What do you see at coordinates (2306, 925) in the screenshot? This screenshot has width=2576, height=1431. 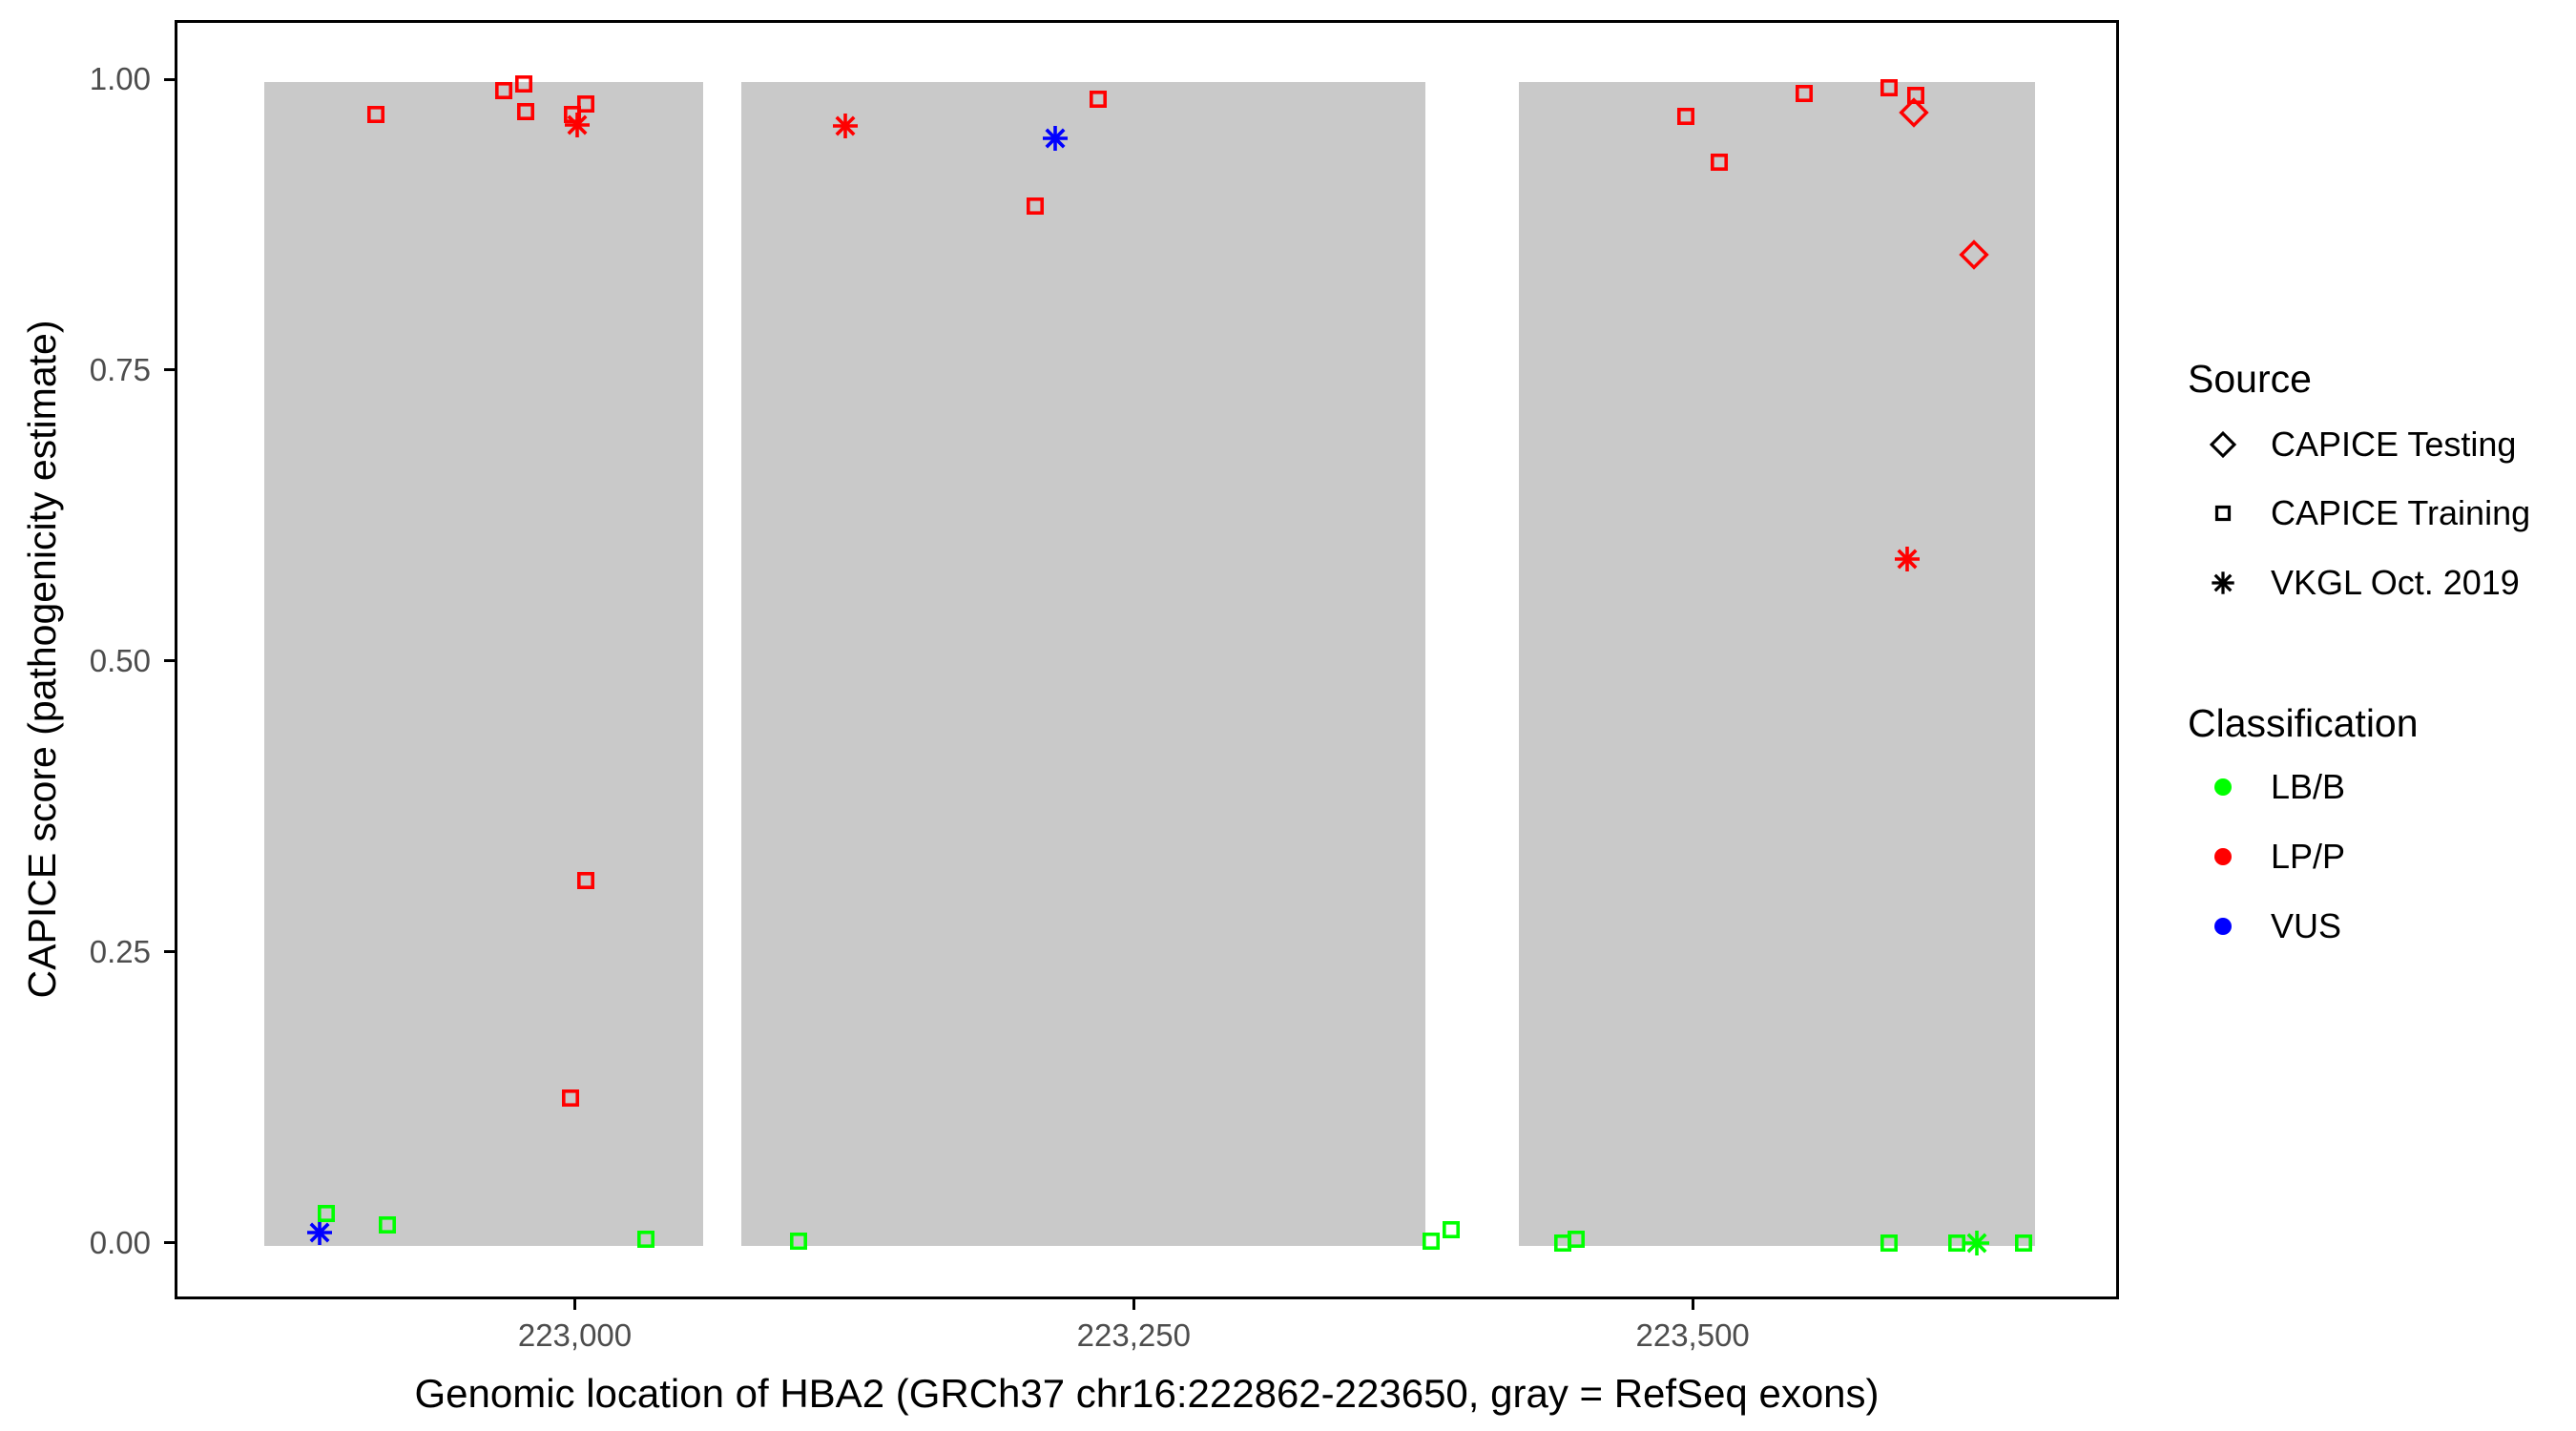 I see `legend-item-label: VUS` at bounding box center [2306, 925].